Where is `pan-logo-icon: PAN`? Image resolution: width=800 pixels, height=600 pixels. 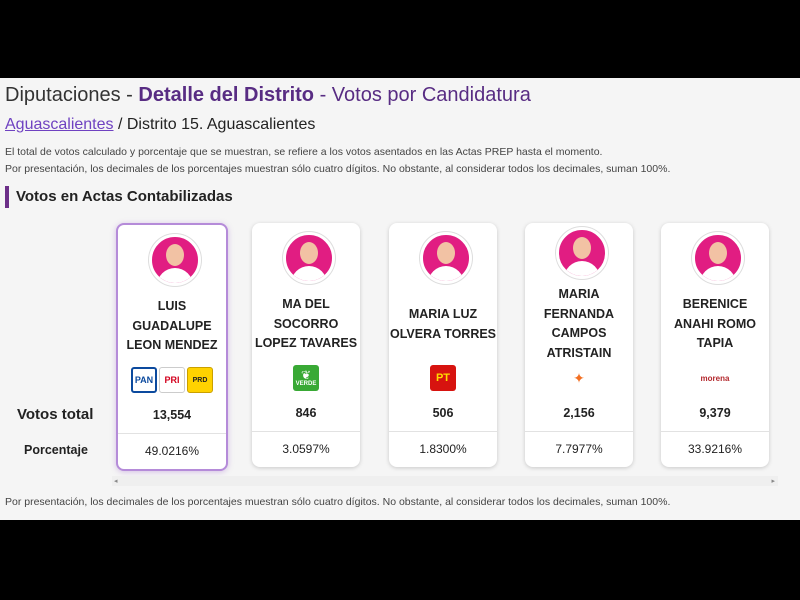
pan-logo-icon: PAN is located at coordinates (144, 380).